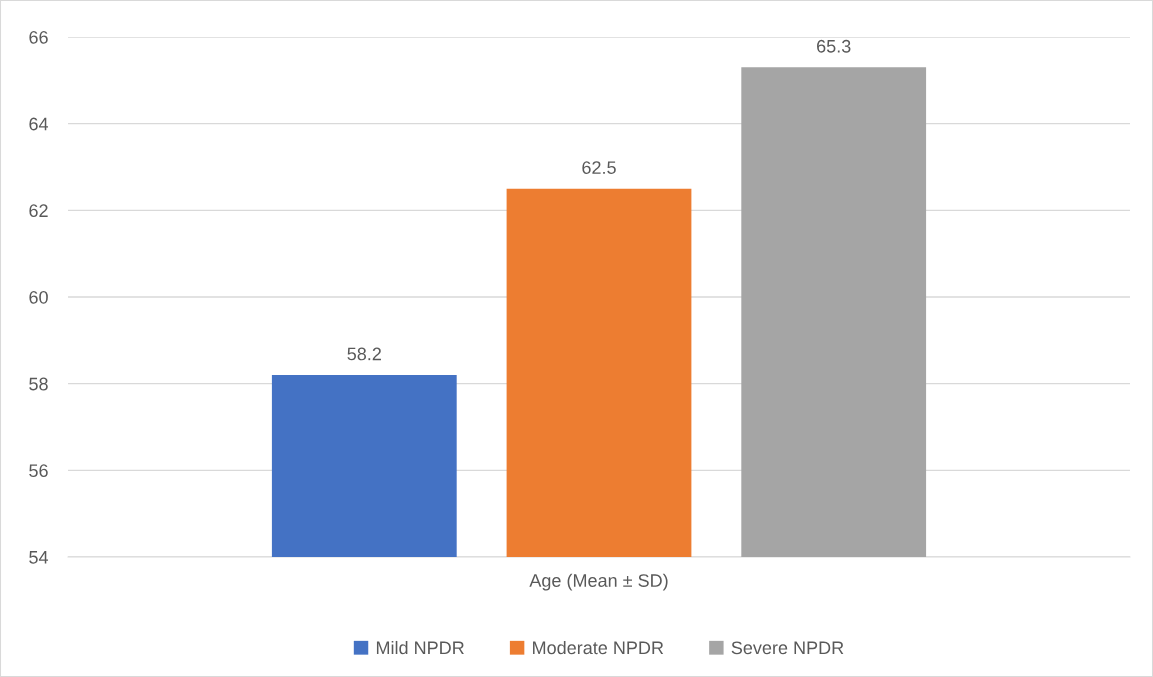 The height and width of the screenshot is (677, 1153). What do you see at coordinates (38, 384) in the screenshot?
I see `y-tick-label: 58` at bounding box center [38, 384].